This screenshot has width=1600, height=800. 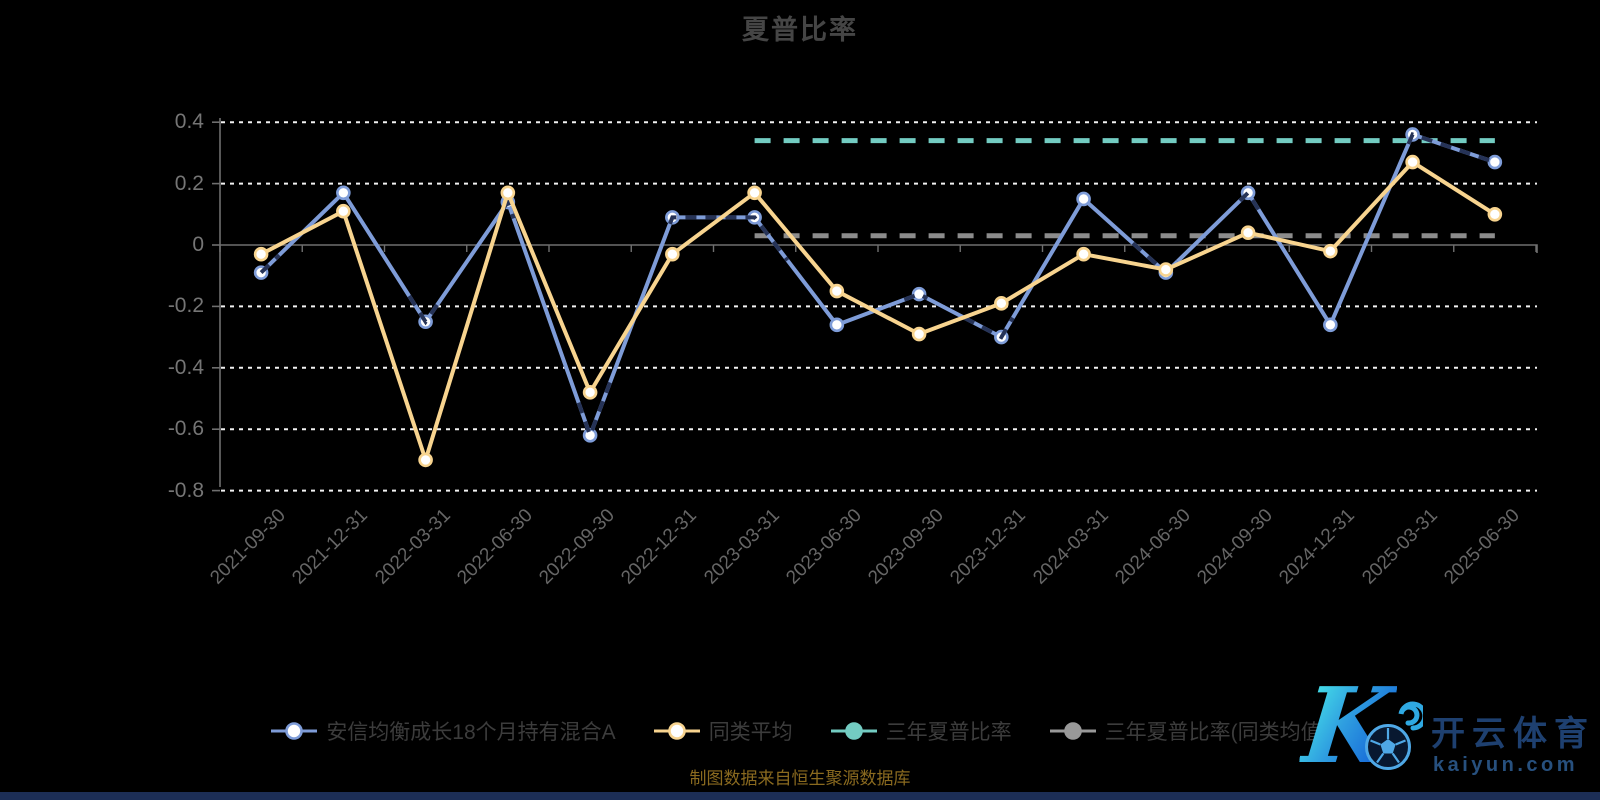 I want to click on y-axis-label: -0.6, so click(x=185, y=429).